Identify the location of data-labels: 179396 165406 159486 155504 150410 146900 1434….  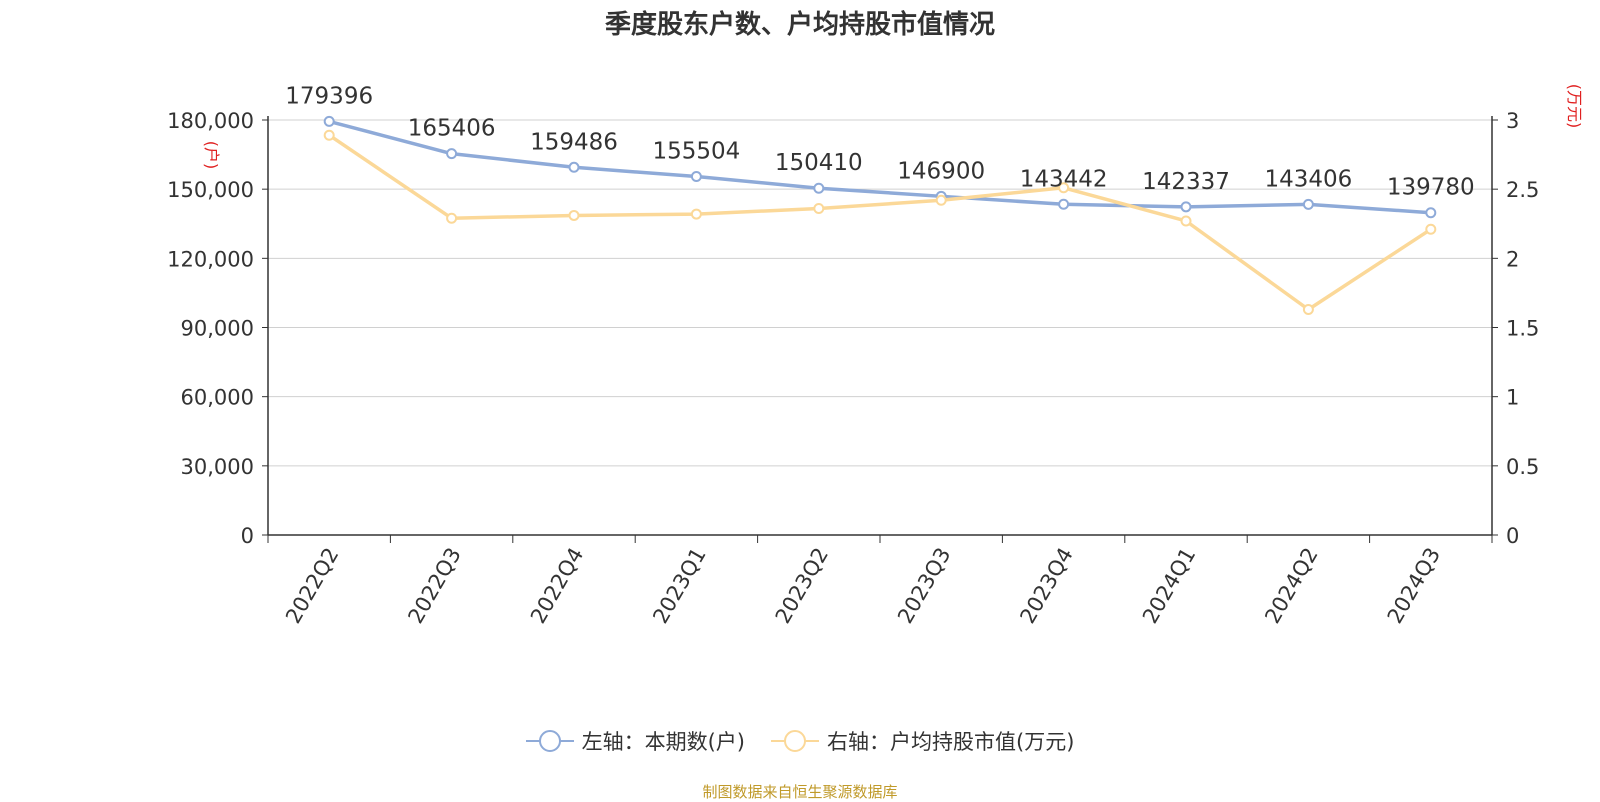
(879, 141).